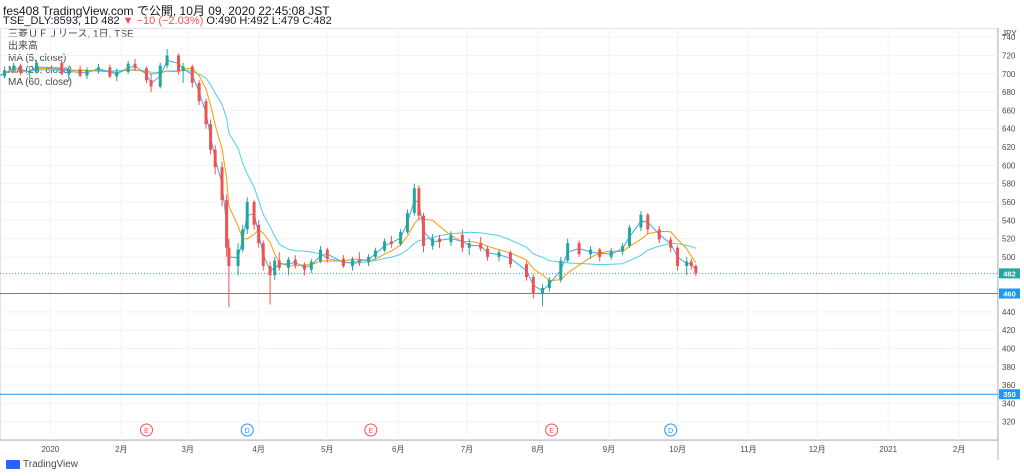 This screenshot has height=476, width=1024. What do you see at coordinates (1009, 165) in the screenshot?
I see `y-tick-label: 600` at bounding box center [1009, 165].